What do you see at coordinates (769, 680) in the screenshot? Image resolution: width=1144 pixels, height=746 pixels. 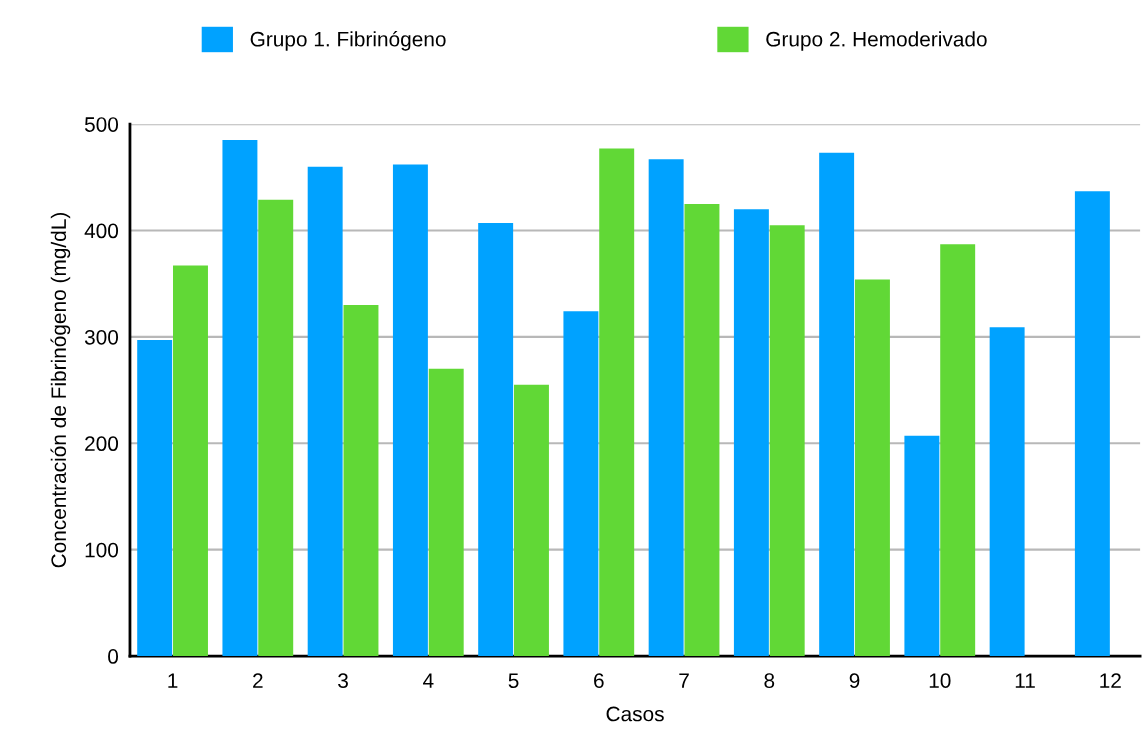 I see `x-tick-label: 8` at bounding box center [769, 680].